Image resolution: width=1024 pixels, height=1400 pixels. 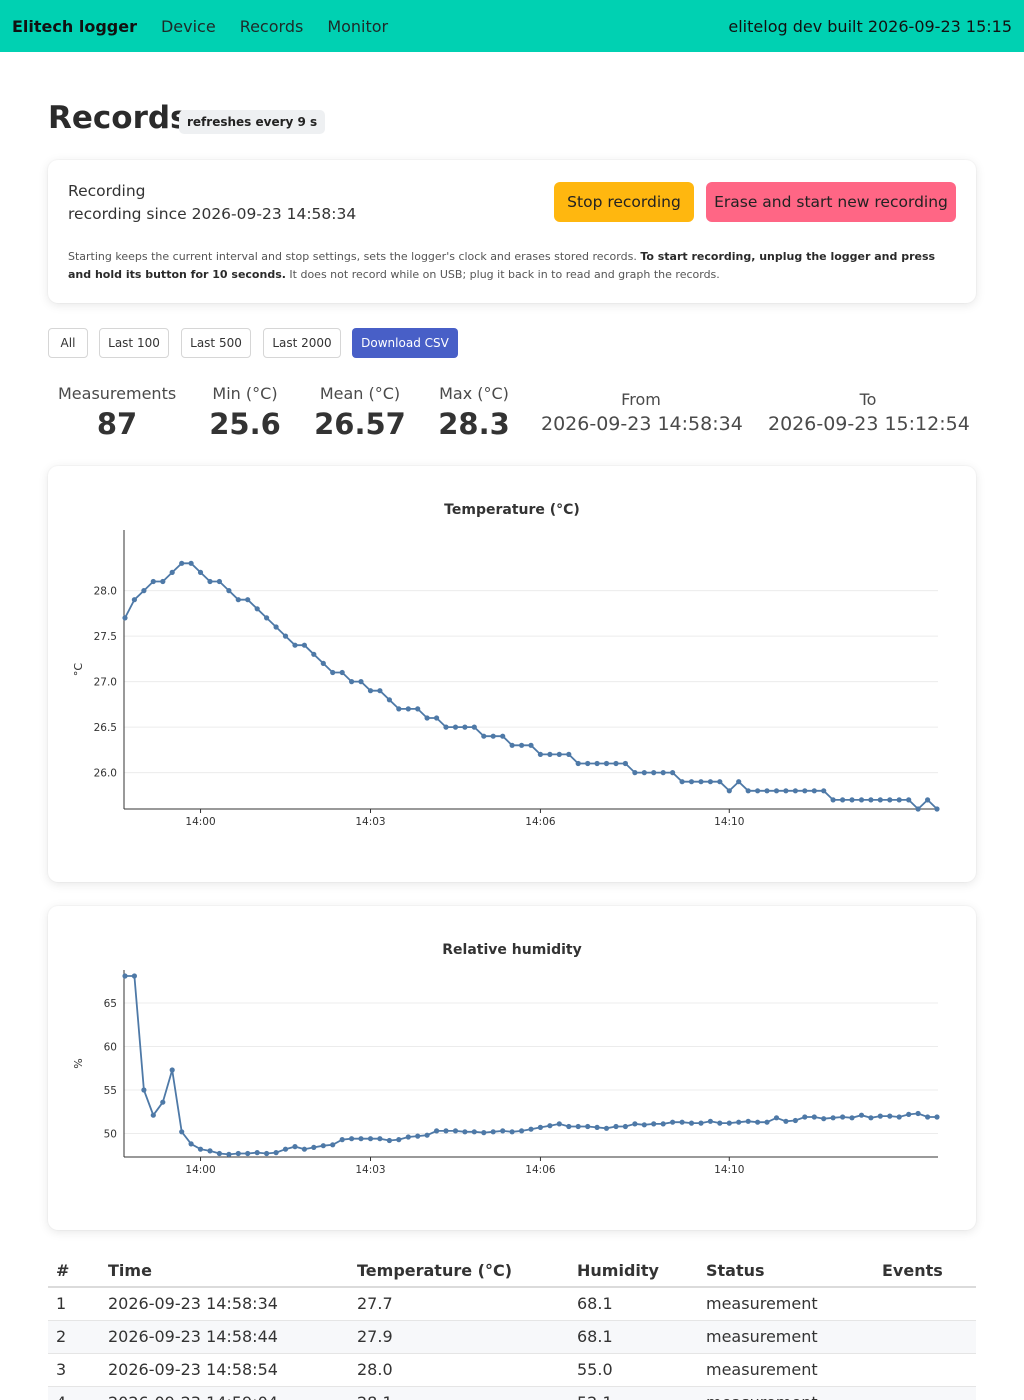 What do you see at coordinates (624, 202) in the screenshot?
I see `stop-recording-button: Stop recording` at bounding box center [624, 202].